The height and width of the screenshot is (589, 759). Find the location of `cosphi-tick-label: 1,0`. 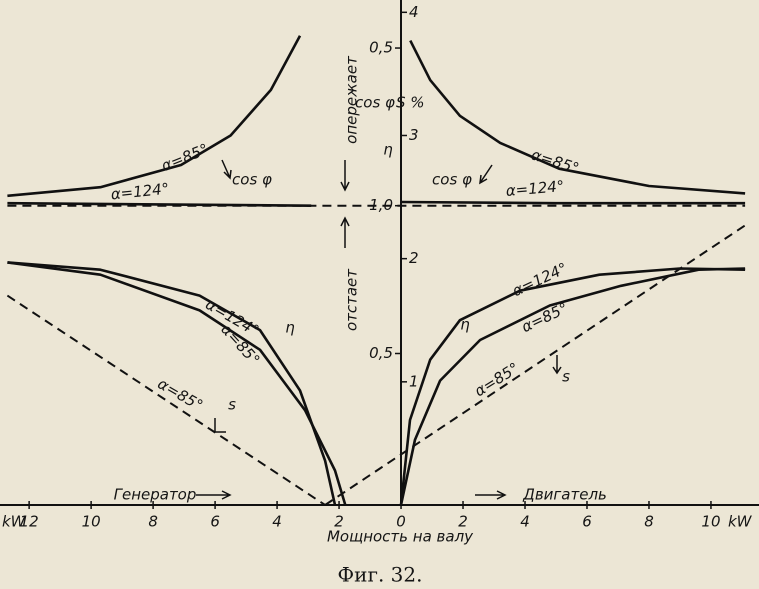

cosphi-tick-label: 1,0 is located at coordinates (381, 205).